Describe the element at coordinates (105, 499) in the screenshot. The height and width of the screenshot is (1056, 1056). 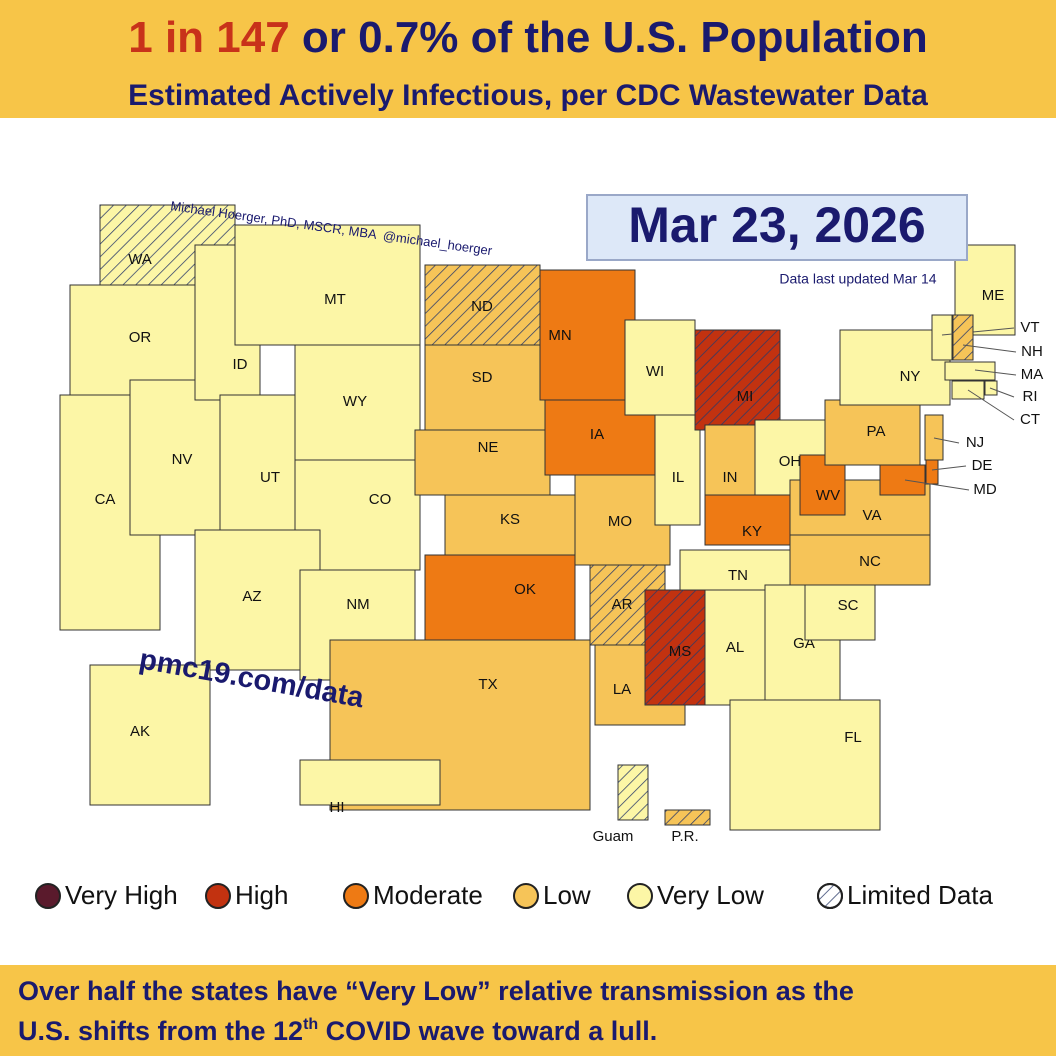
I see `state-label: CA` at that location.